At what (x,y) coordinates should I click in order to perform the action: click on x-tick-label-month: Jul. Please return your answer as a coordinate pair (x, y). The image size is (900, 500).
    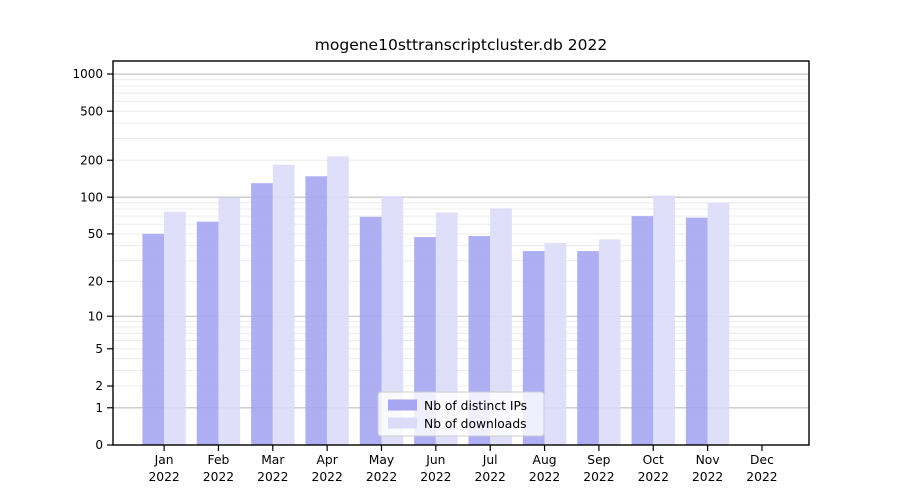
    Looking at the image, I should click on (490, 460).